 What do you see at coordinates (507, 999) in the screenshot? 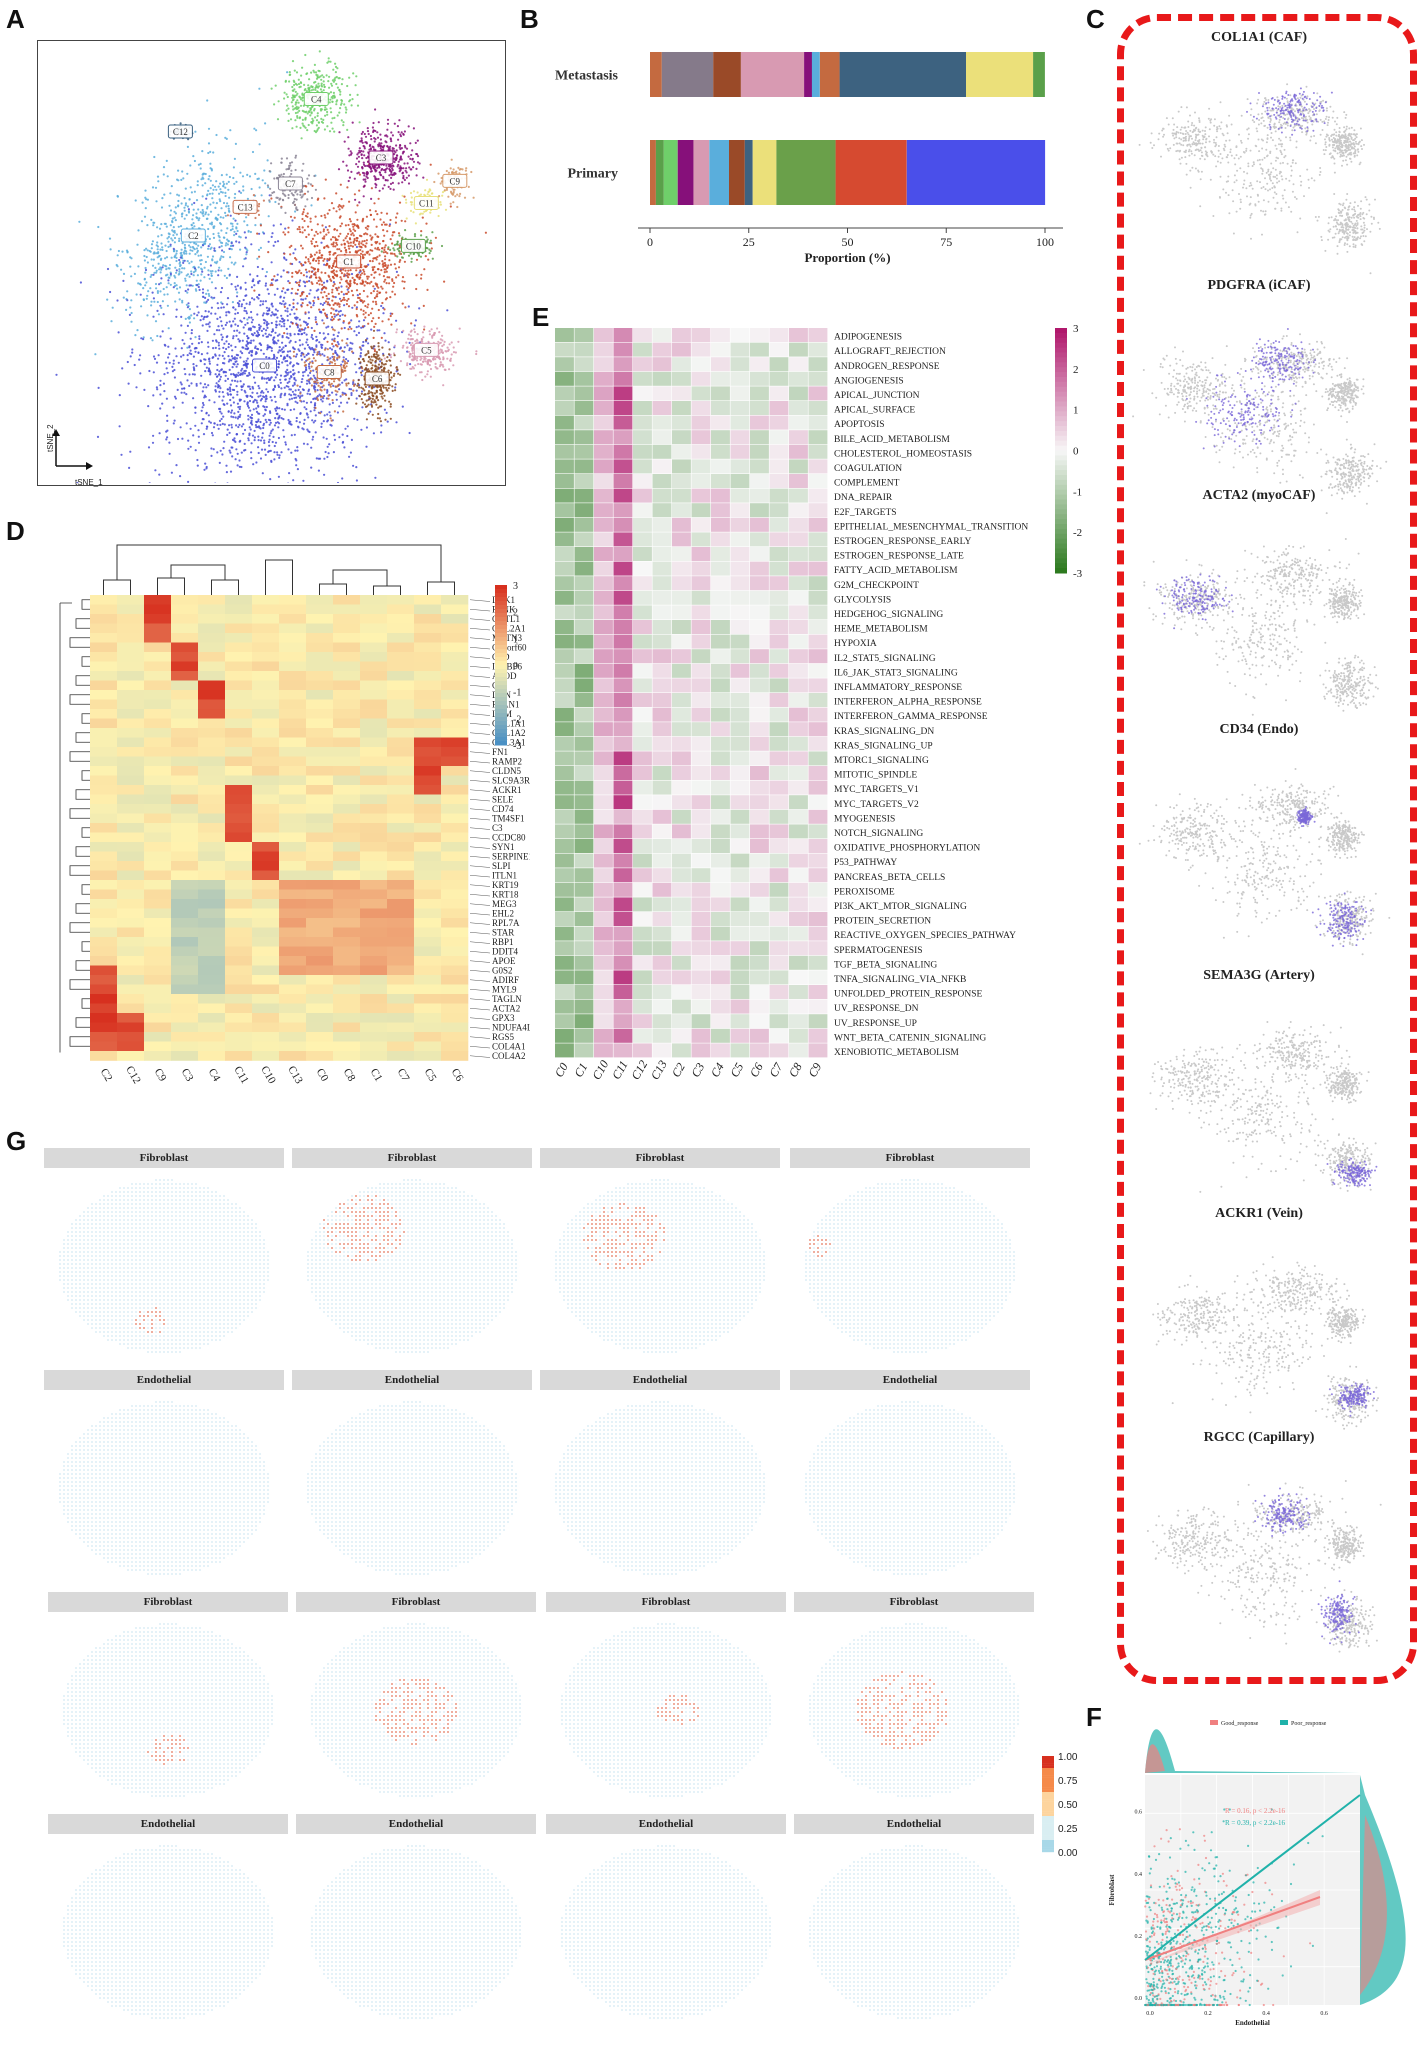
I see `gene-label: TAGLN` at bounding box center [507, 999].